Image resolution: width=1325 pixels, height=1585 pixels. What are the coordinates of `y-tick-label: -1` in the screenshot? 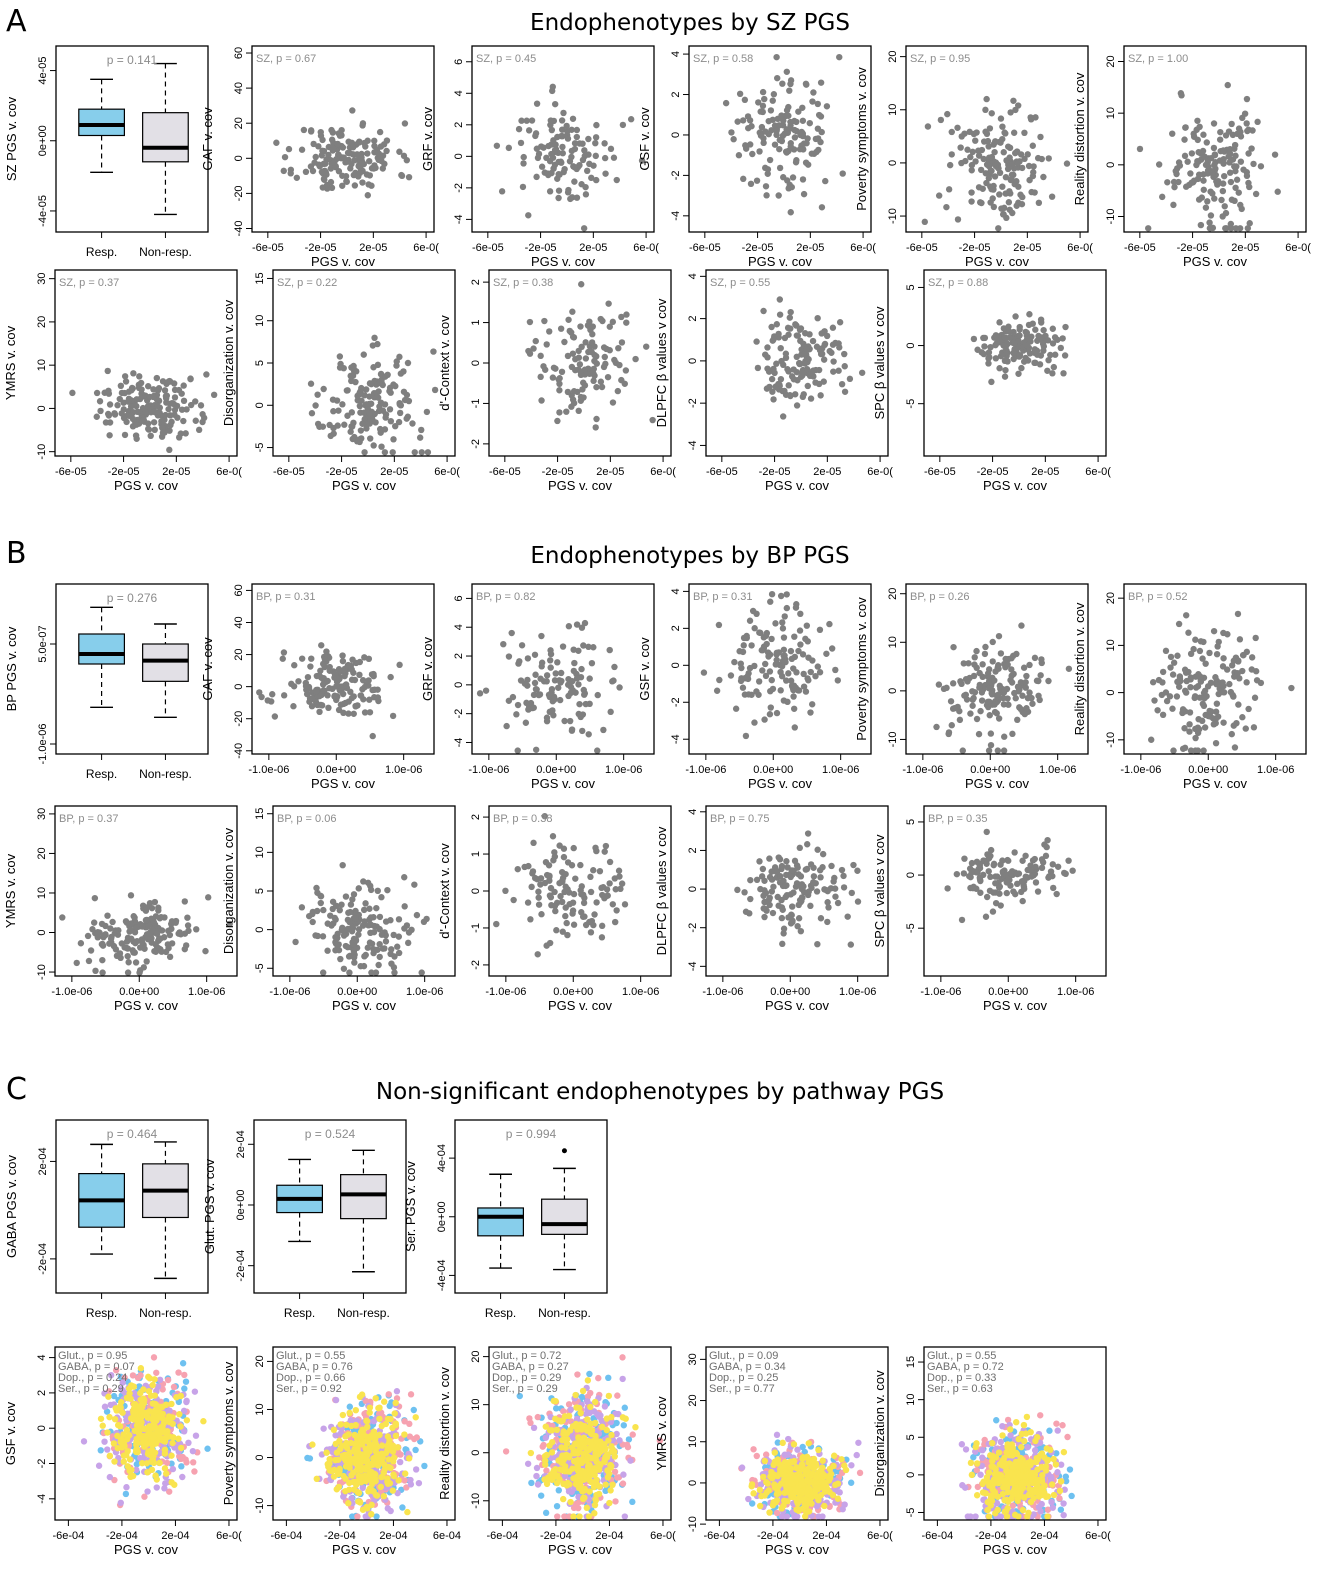 It's located at (476, 928).